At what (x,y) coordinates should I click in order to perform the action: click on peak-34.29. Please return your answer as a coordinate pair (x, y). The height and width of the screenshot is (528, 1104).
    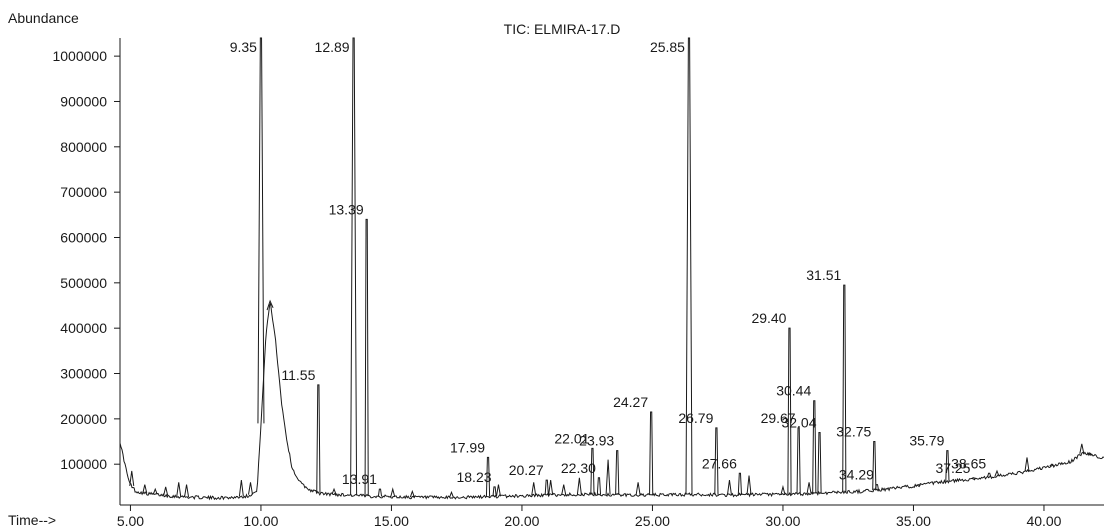
    Looking at the image, I should click on (877, 487).